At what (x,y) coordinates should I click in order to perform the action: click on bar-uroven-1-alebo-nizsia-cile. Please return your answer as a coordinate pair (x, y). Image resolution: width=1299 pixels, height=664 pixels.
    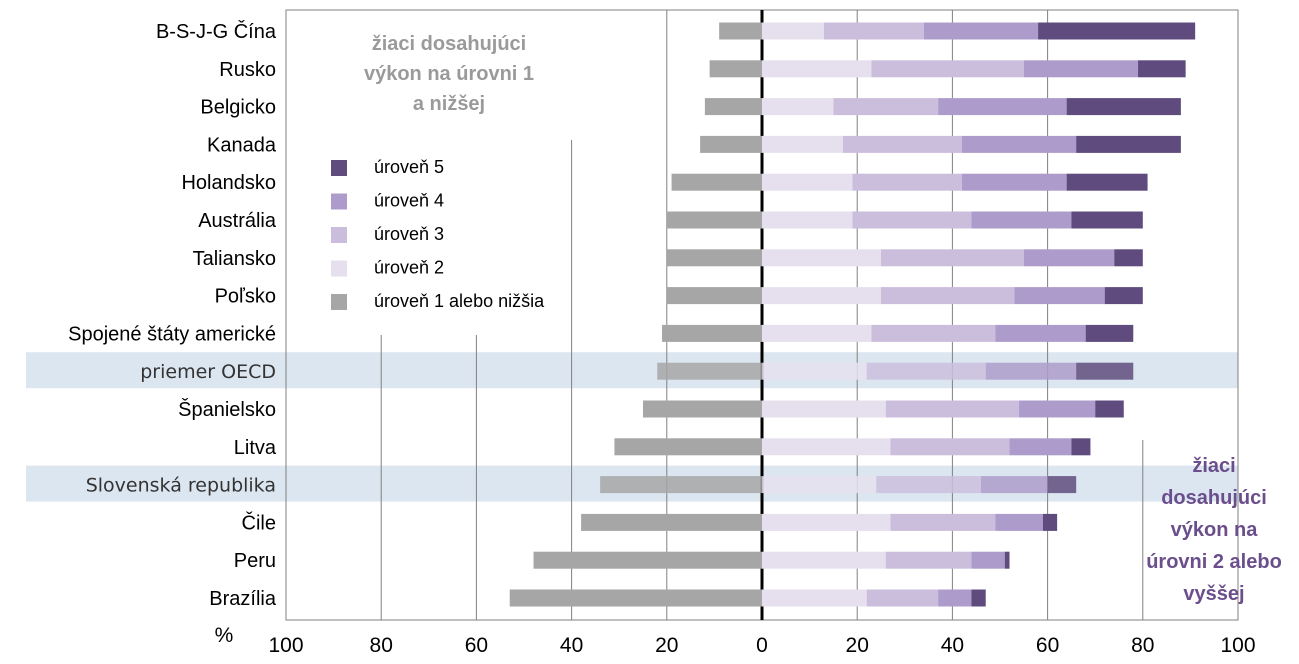
    Looking at the image, I should click on (671, 522).